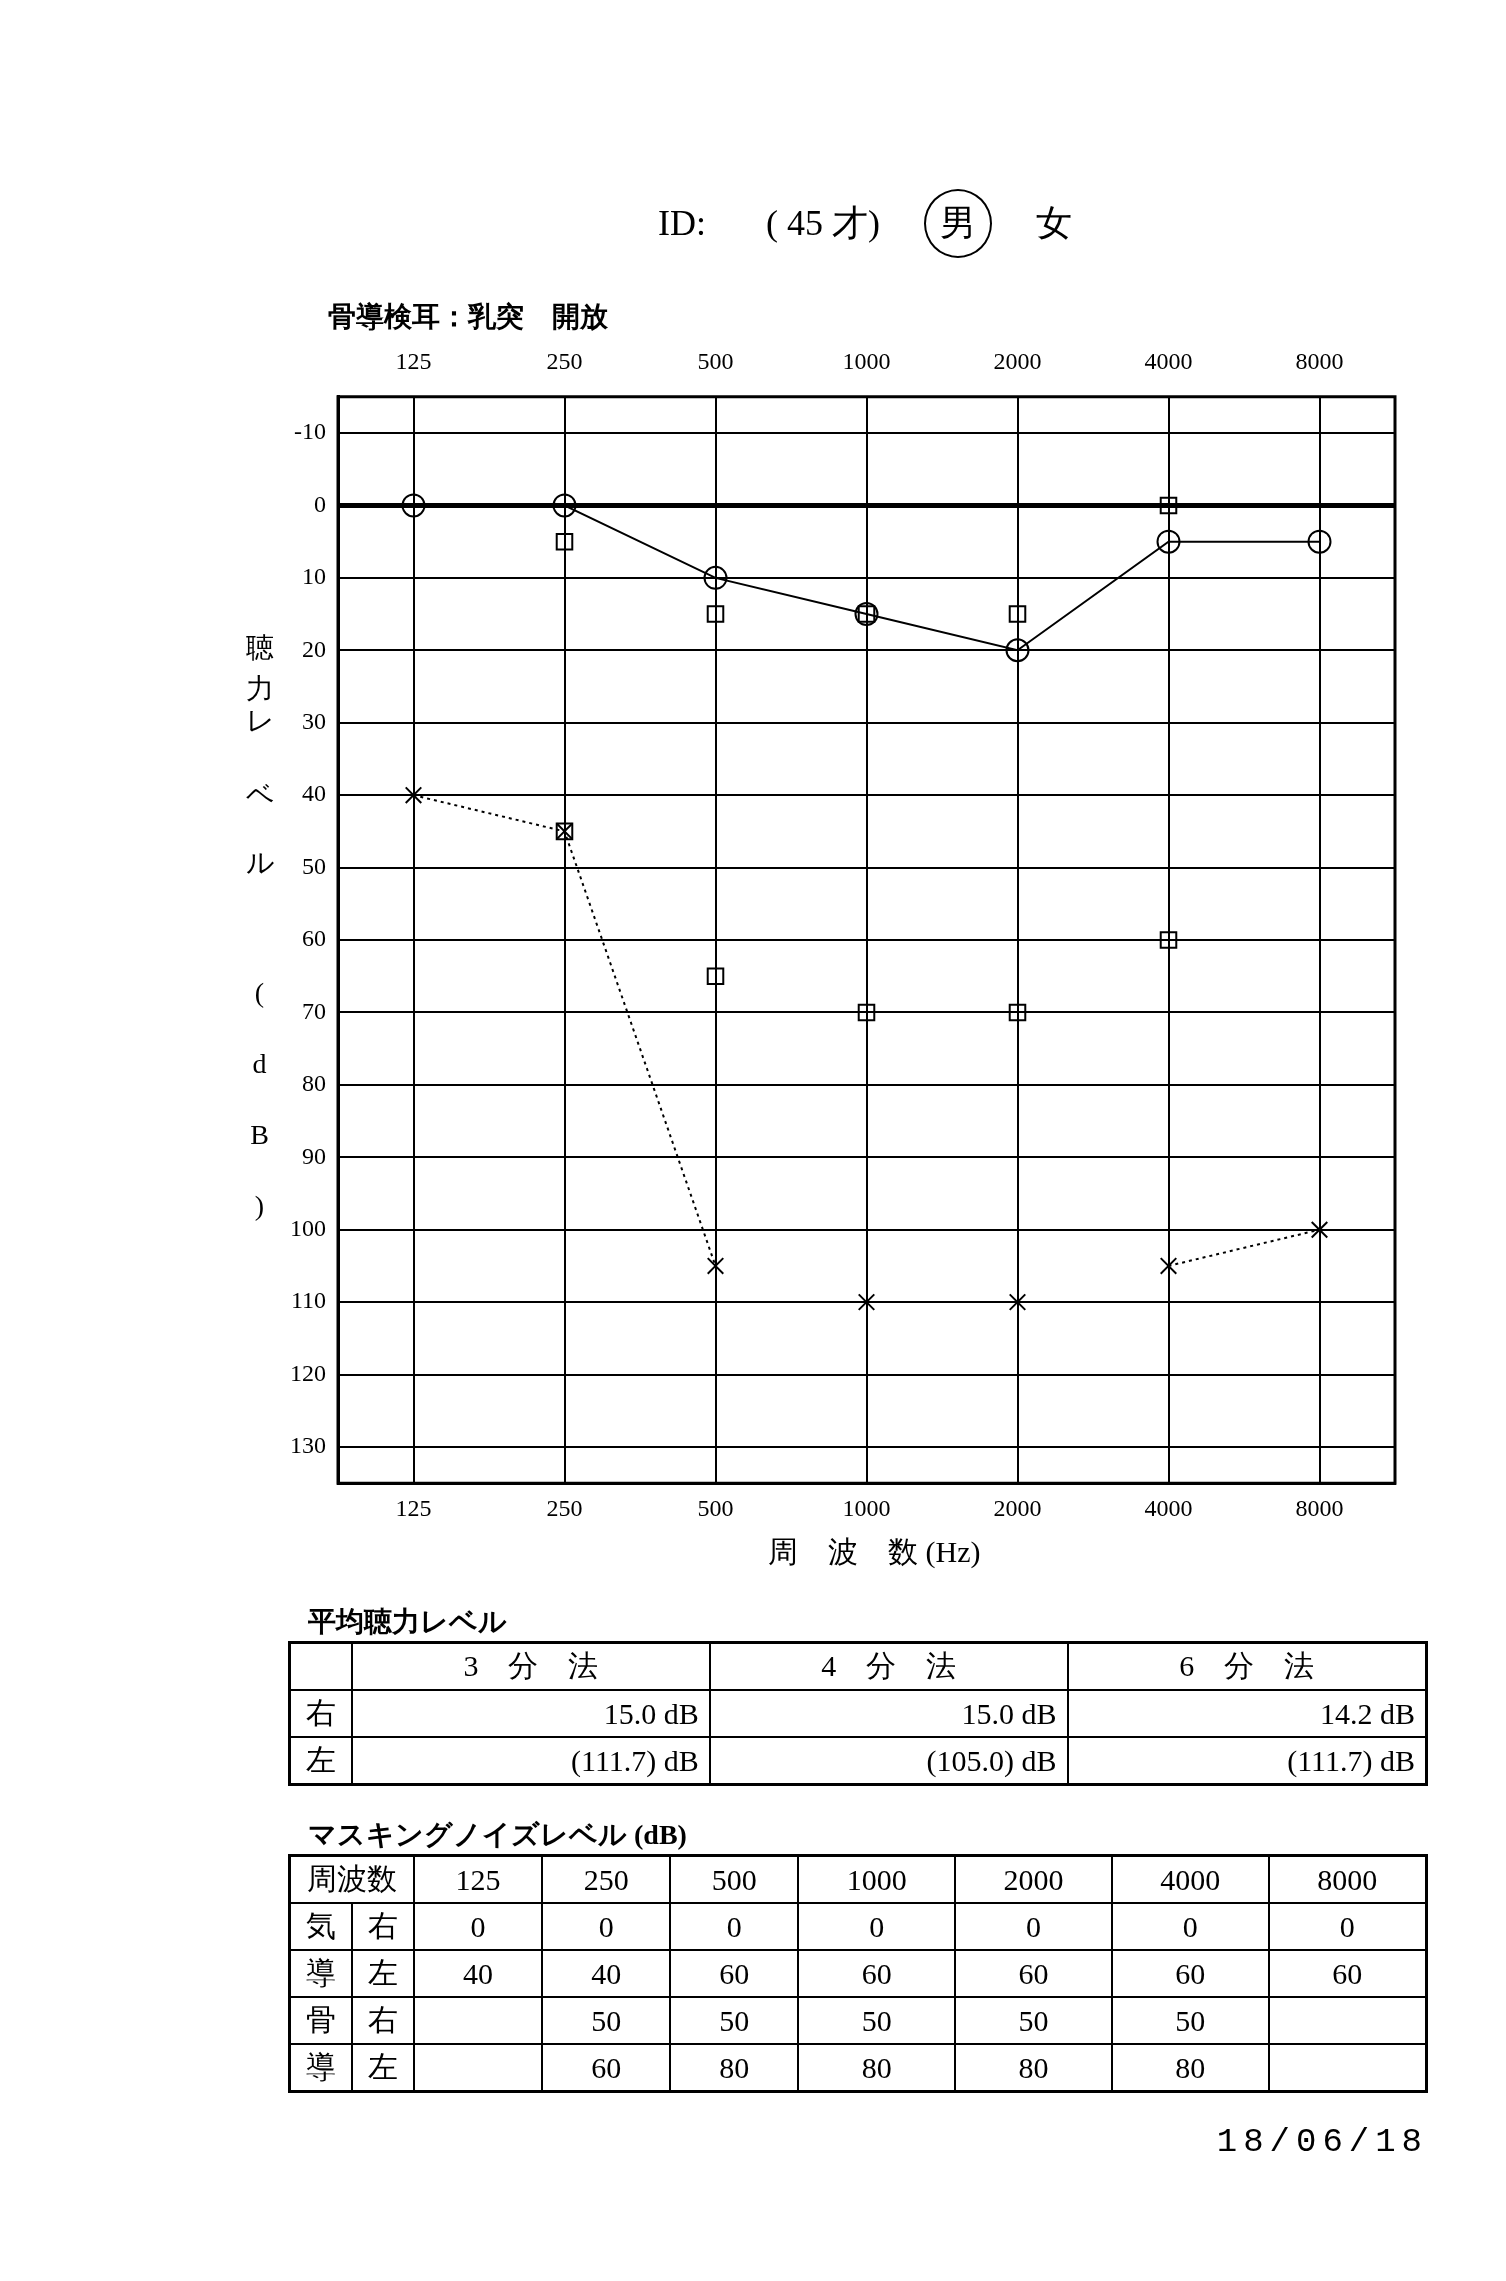 The width and height of the screenshot is (1506, 2281). Describe the element at coordinates (531, 1666) in the screenshot. I see `x-tick-label: 3 分 法` at that location.